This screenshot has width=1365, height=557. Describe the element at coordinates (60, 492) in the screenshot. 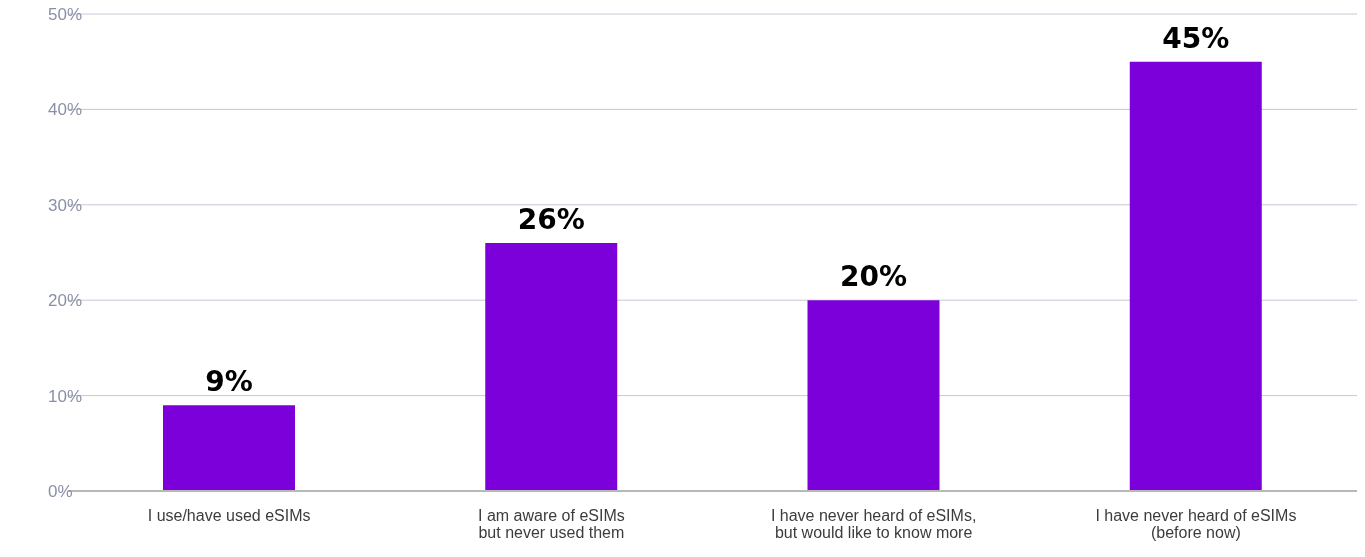

I see `y-tick-label: 0%` at that location.